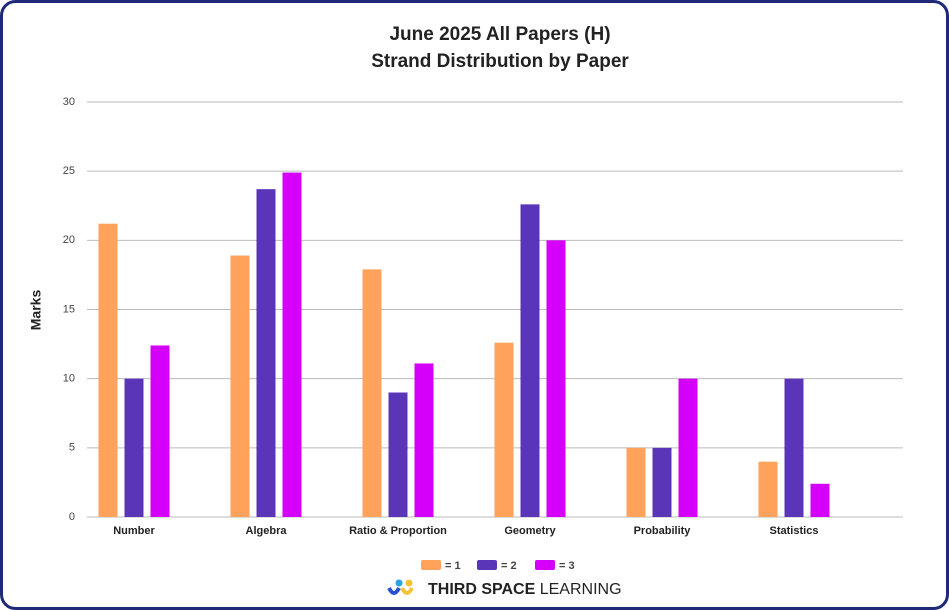  What do you see at coordinates (398, 531) in the screenshot?
I see `x-tick-label: Ratio & Proportion` at bounding box center [398, 531].